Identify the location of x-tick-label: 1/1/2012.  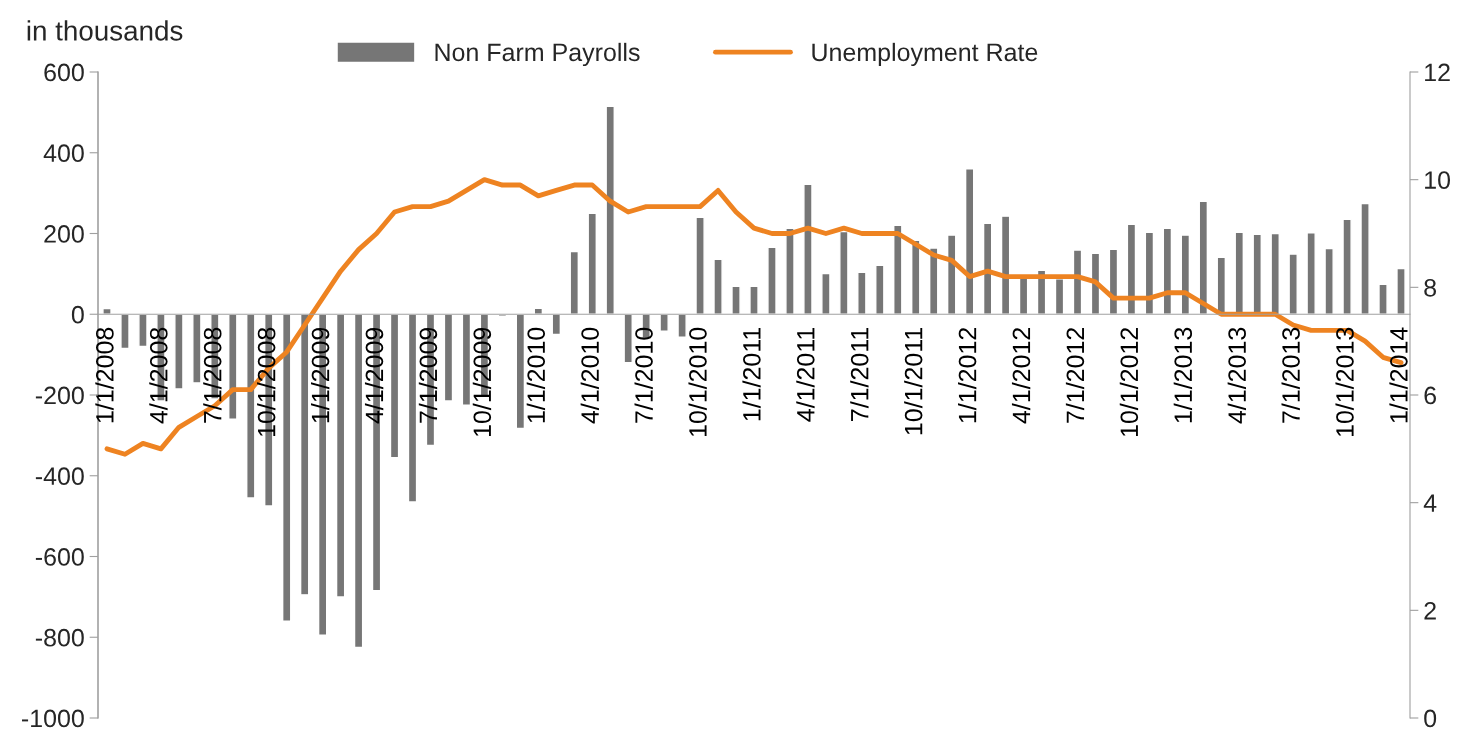
(967, 375).